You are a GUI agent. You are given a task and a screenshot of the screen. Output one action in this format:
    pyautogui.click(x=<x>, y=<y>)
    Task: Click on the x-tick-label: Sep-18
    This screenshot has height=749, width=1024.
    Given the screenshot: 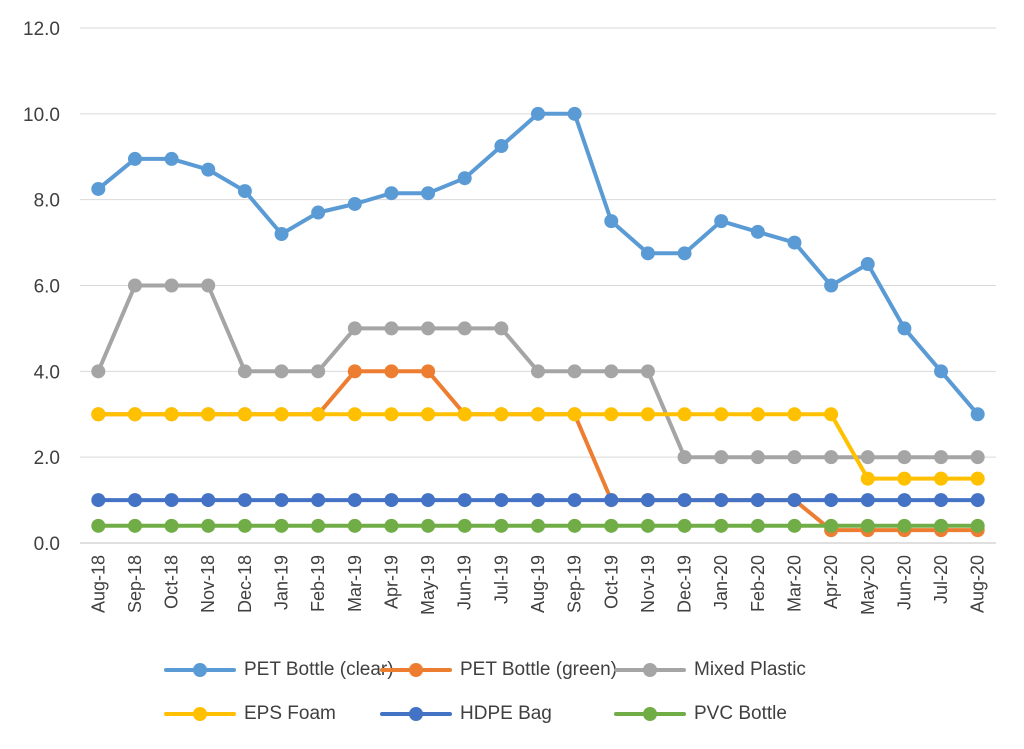 What is the action you would take?
    pyautogui.click(x=135, y=584)
    